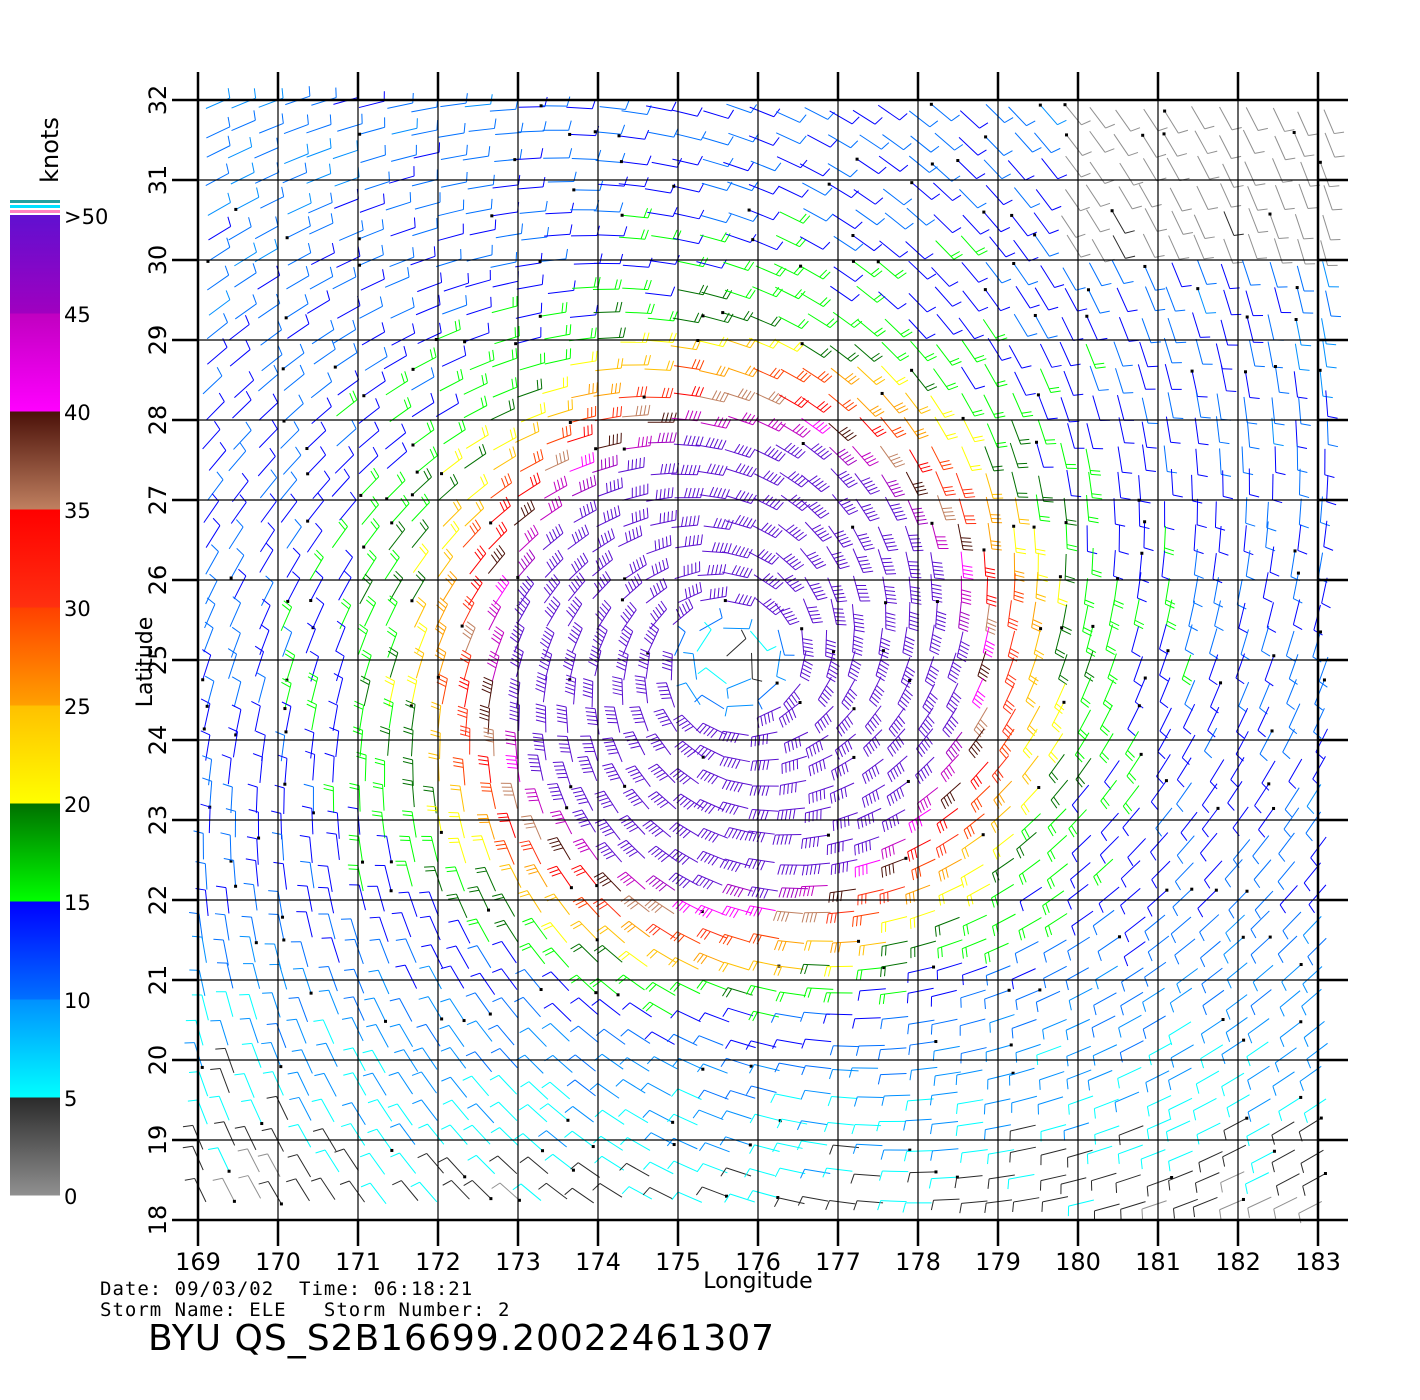  What do you see at coordinates (77, 707) in the screenshot?
I see `legend-tick-label: 25` at bounding box center [77, 707].